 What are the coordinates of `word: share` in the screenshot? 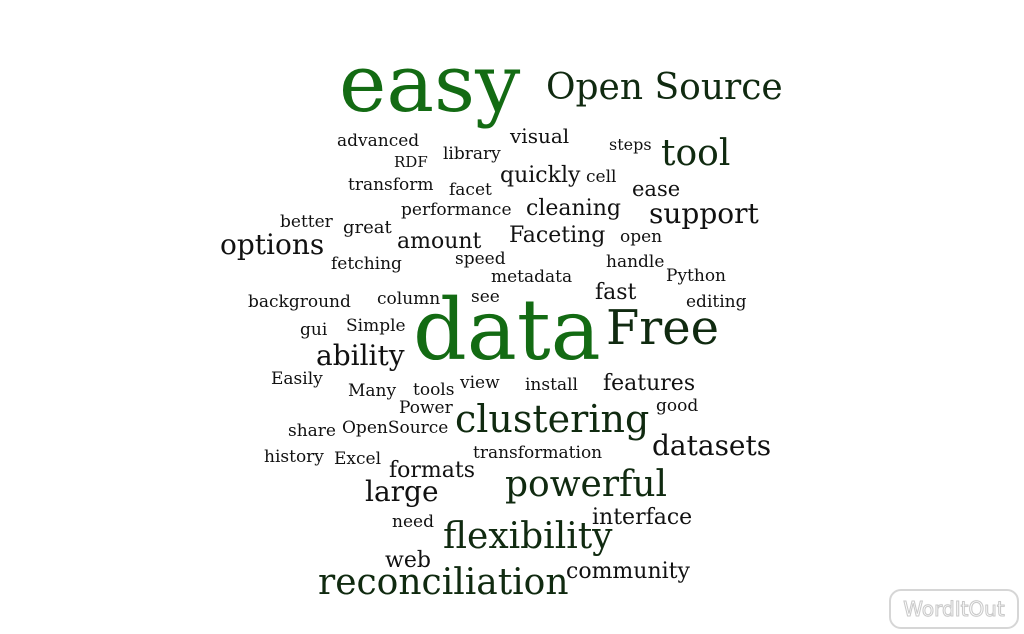 It's located at (312, 431).